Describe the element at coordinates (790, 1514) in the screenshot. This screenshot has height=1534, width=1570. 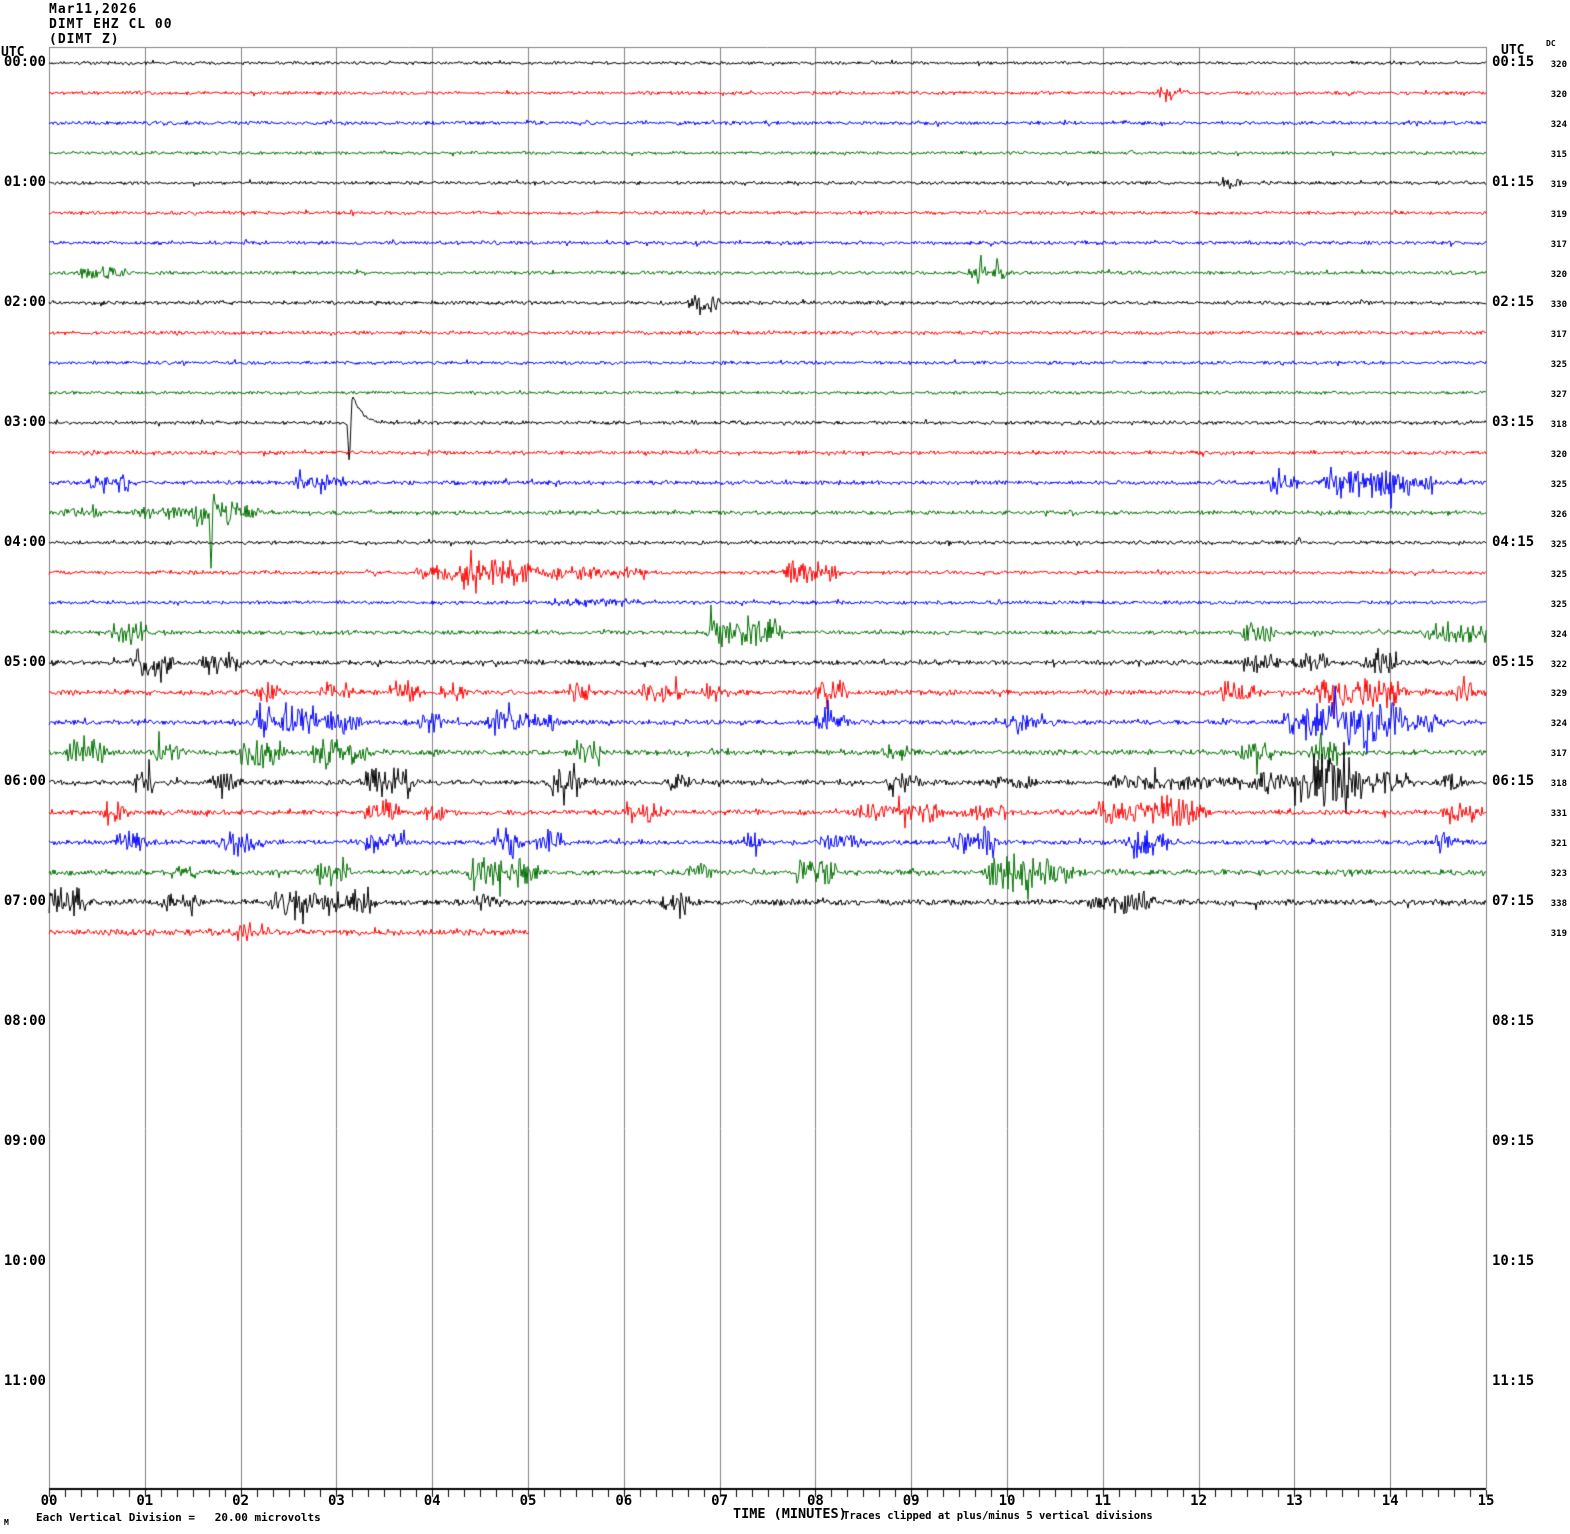
I see `x-axis-title: TIME (MINUTES)` at that location.